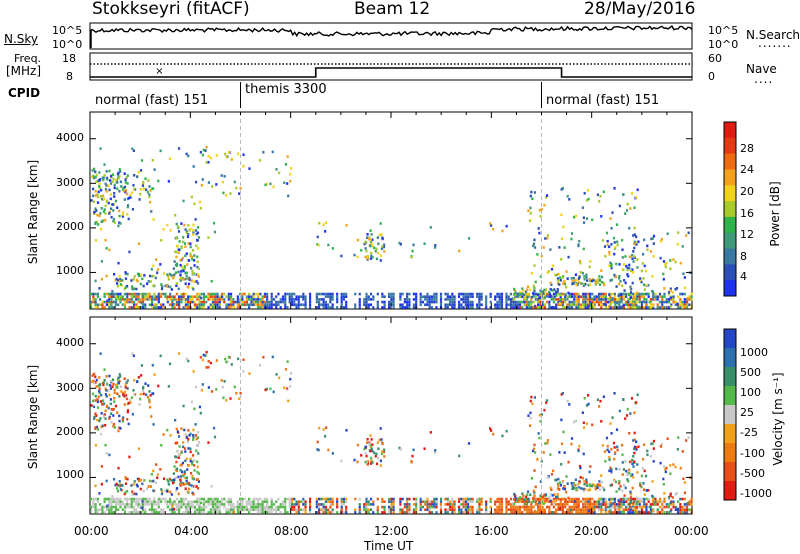 The image size is (800, 554). What do you see at coordinates (743, 276) in the screenshot?
I see `power-cb-tick-4: 4` at bounding box center [743, 276].